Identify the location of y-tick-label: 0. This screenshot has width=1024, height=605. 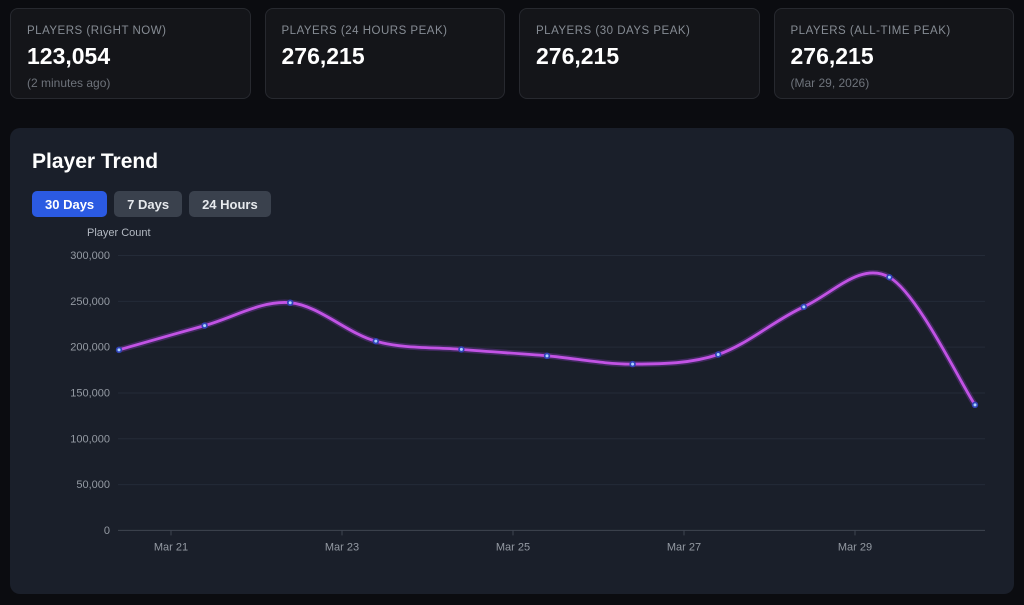
(107, 531).